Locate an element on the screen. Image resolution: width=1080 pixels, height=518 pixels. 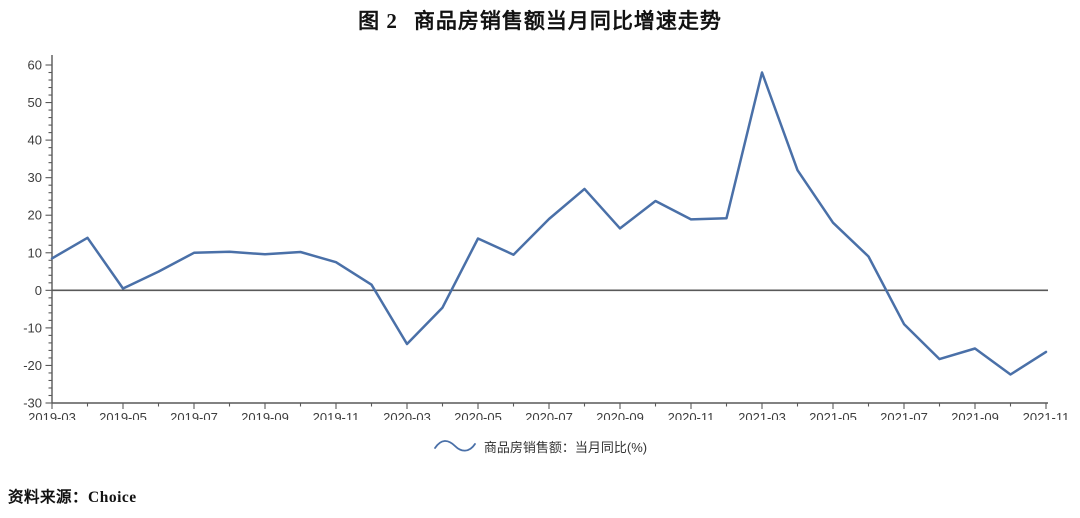
x-tick-label: 2019-03 is located at coordinates (52, 415).